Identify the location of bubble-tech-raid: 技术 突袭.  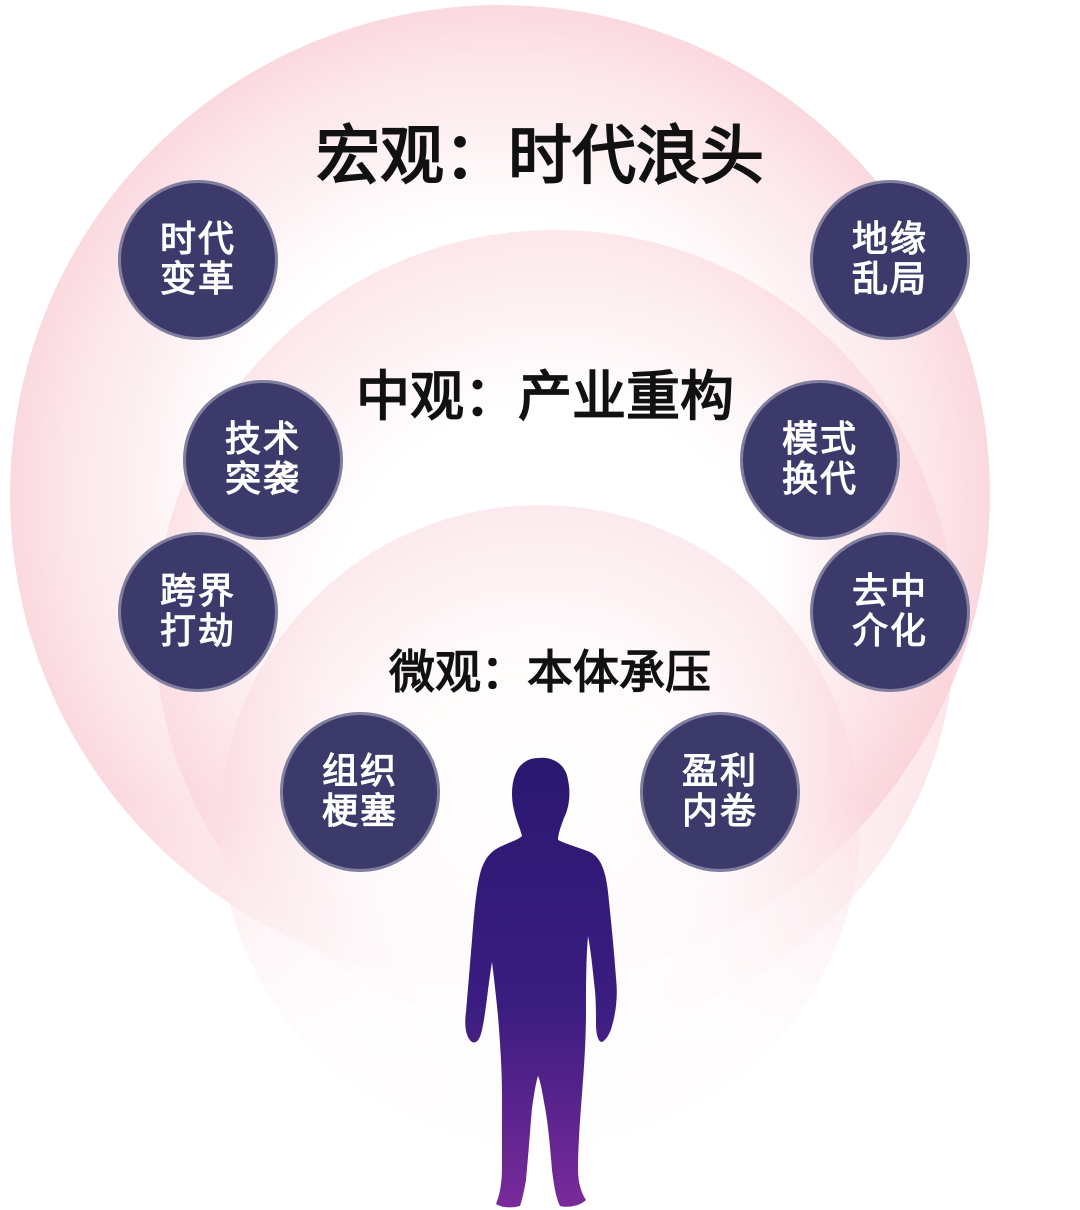
(263, 460).